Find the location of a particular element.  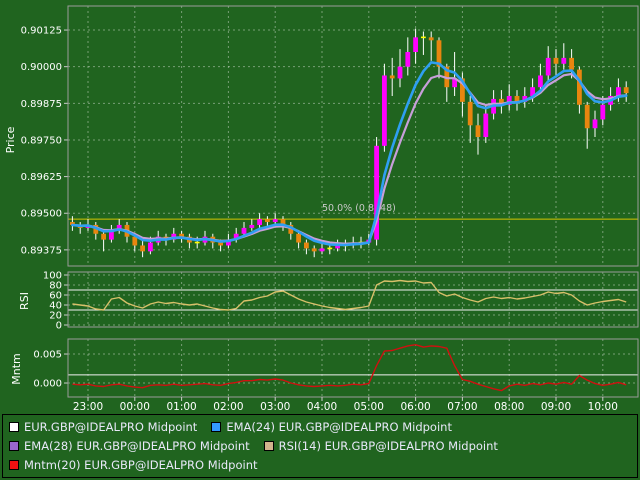

time-label: 03:00 is located at coordinates (275, 407).